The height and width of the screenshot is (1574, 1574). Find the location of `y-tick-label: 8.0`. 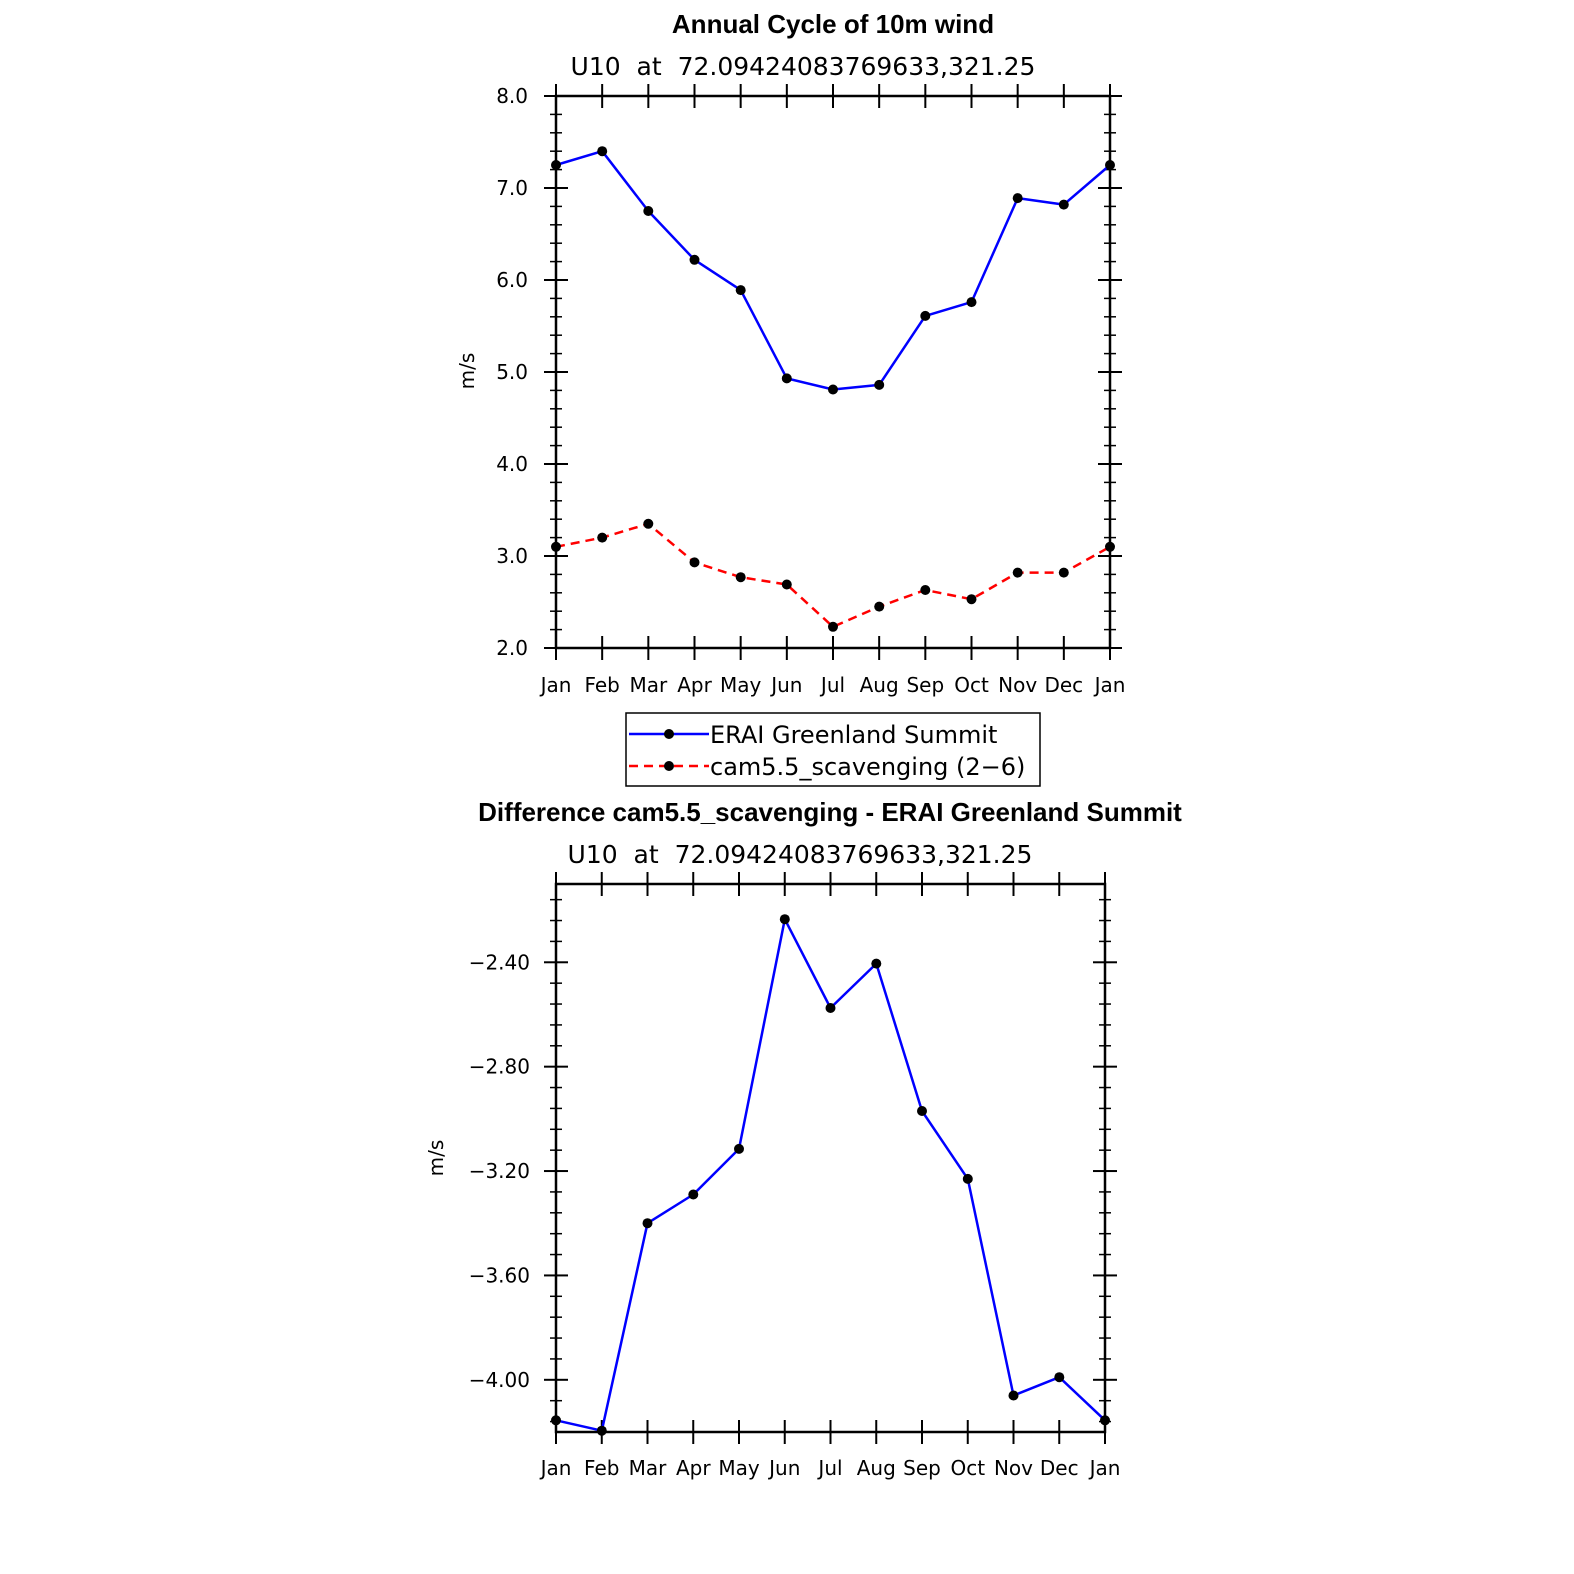

y-tick-label: 8.0 is located at coordinates (512, 96).